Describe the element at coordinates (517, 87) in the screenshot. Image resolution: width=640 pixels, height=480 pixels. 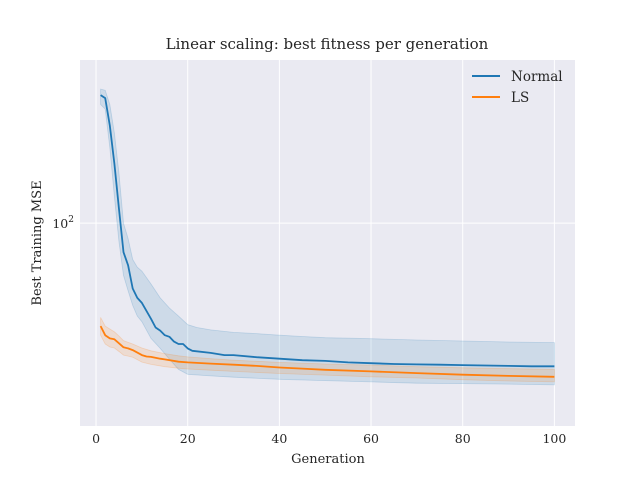
I see `legend: Normal LS` at that location.